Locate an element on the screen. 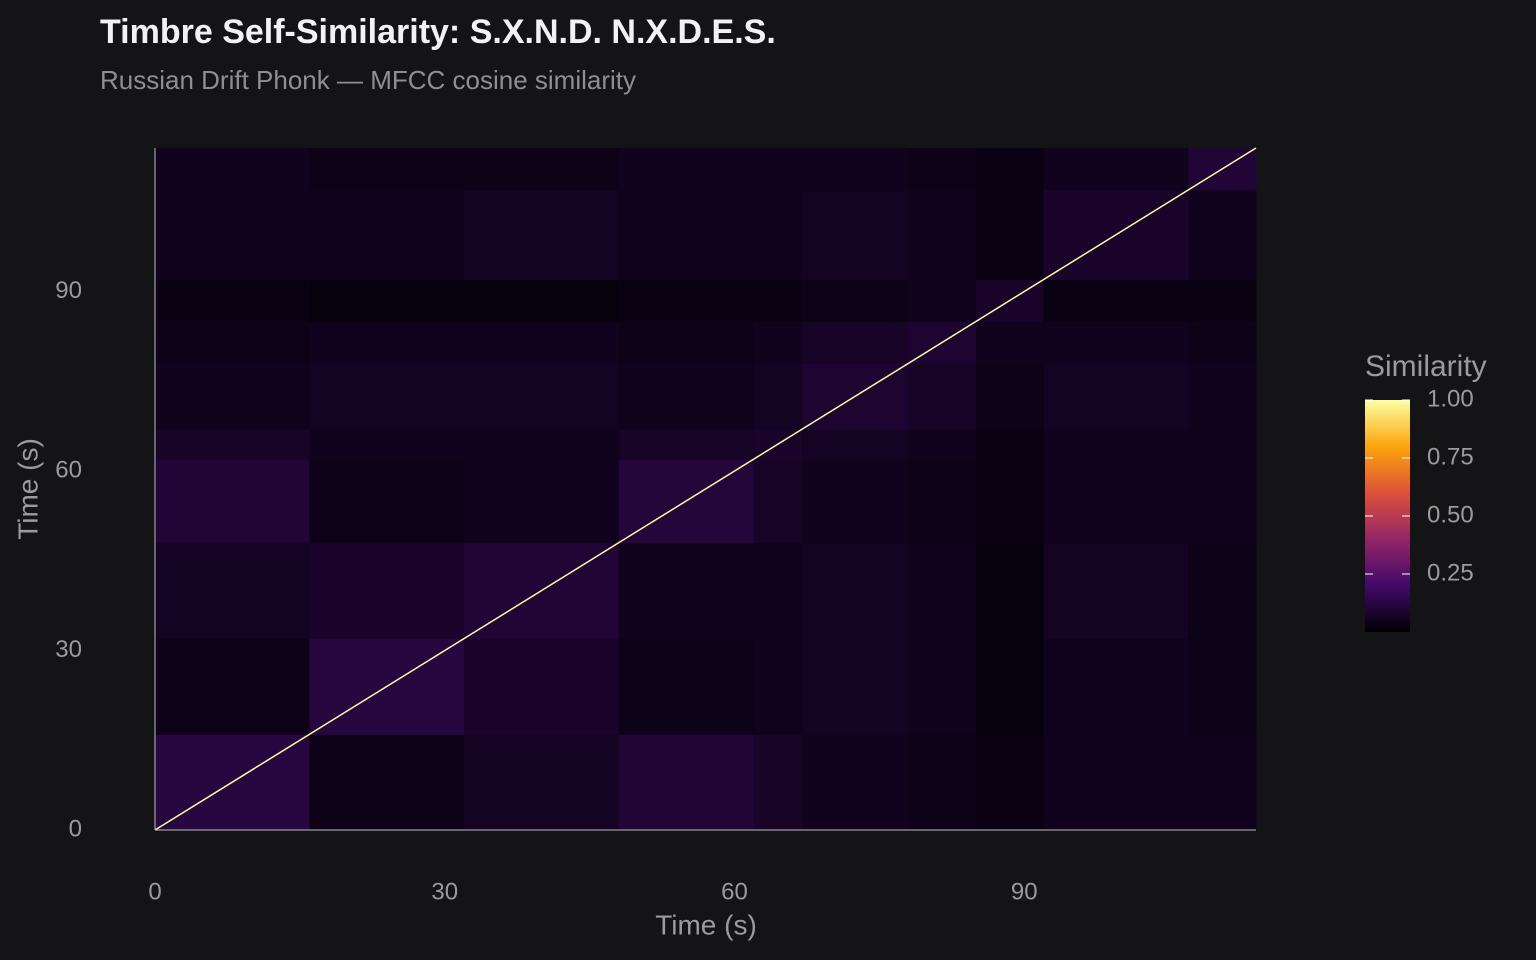 This screenshot has height=960, width=1536. y-axis-label: Time (s) is located at coordinates (27, 489).